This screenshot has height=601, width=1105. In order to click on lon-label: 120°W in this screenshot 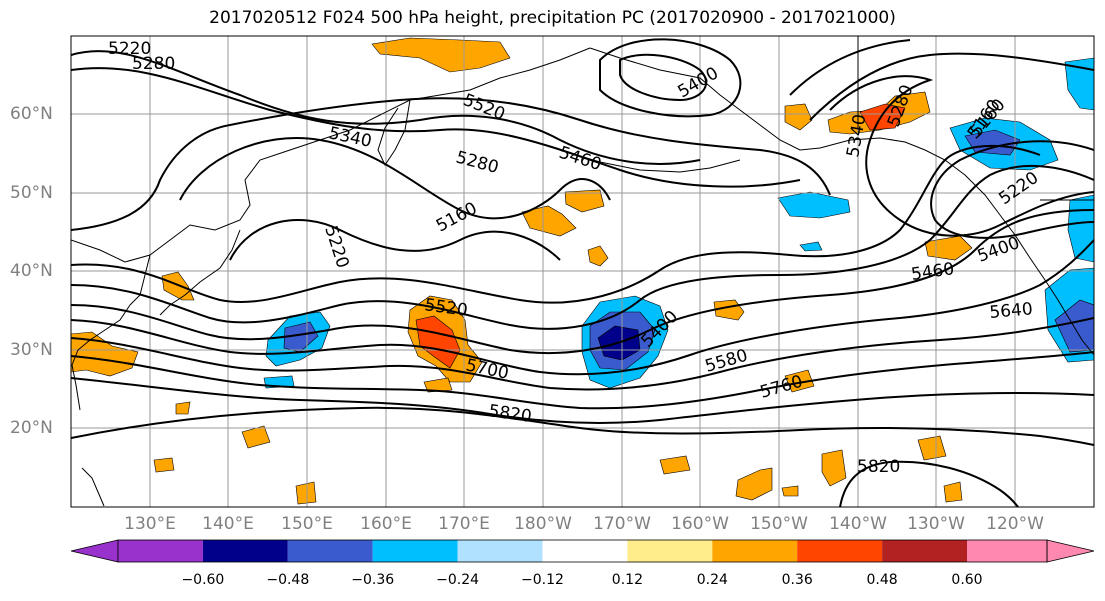, I will do `click(1015, 524)`.